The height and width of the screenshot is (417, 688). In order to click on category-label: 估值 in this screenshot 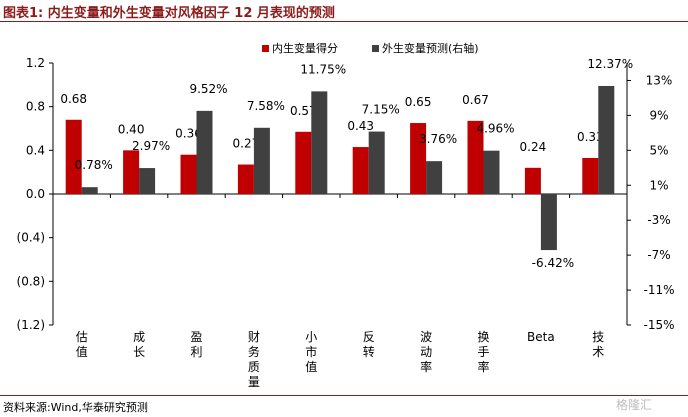, I will do `click(82, 344)`.